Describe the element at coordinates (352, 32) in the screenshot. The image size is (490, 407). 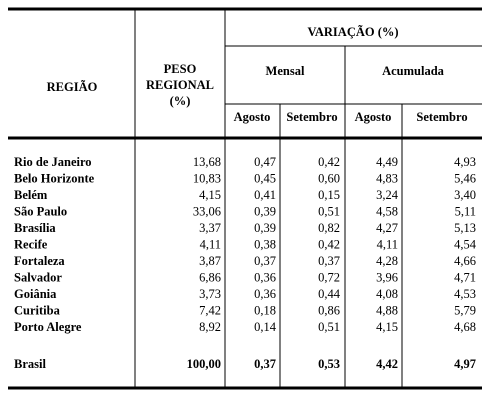
I see `header-variation: VARIAÇÃO (%)` at that location.